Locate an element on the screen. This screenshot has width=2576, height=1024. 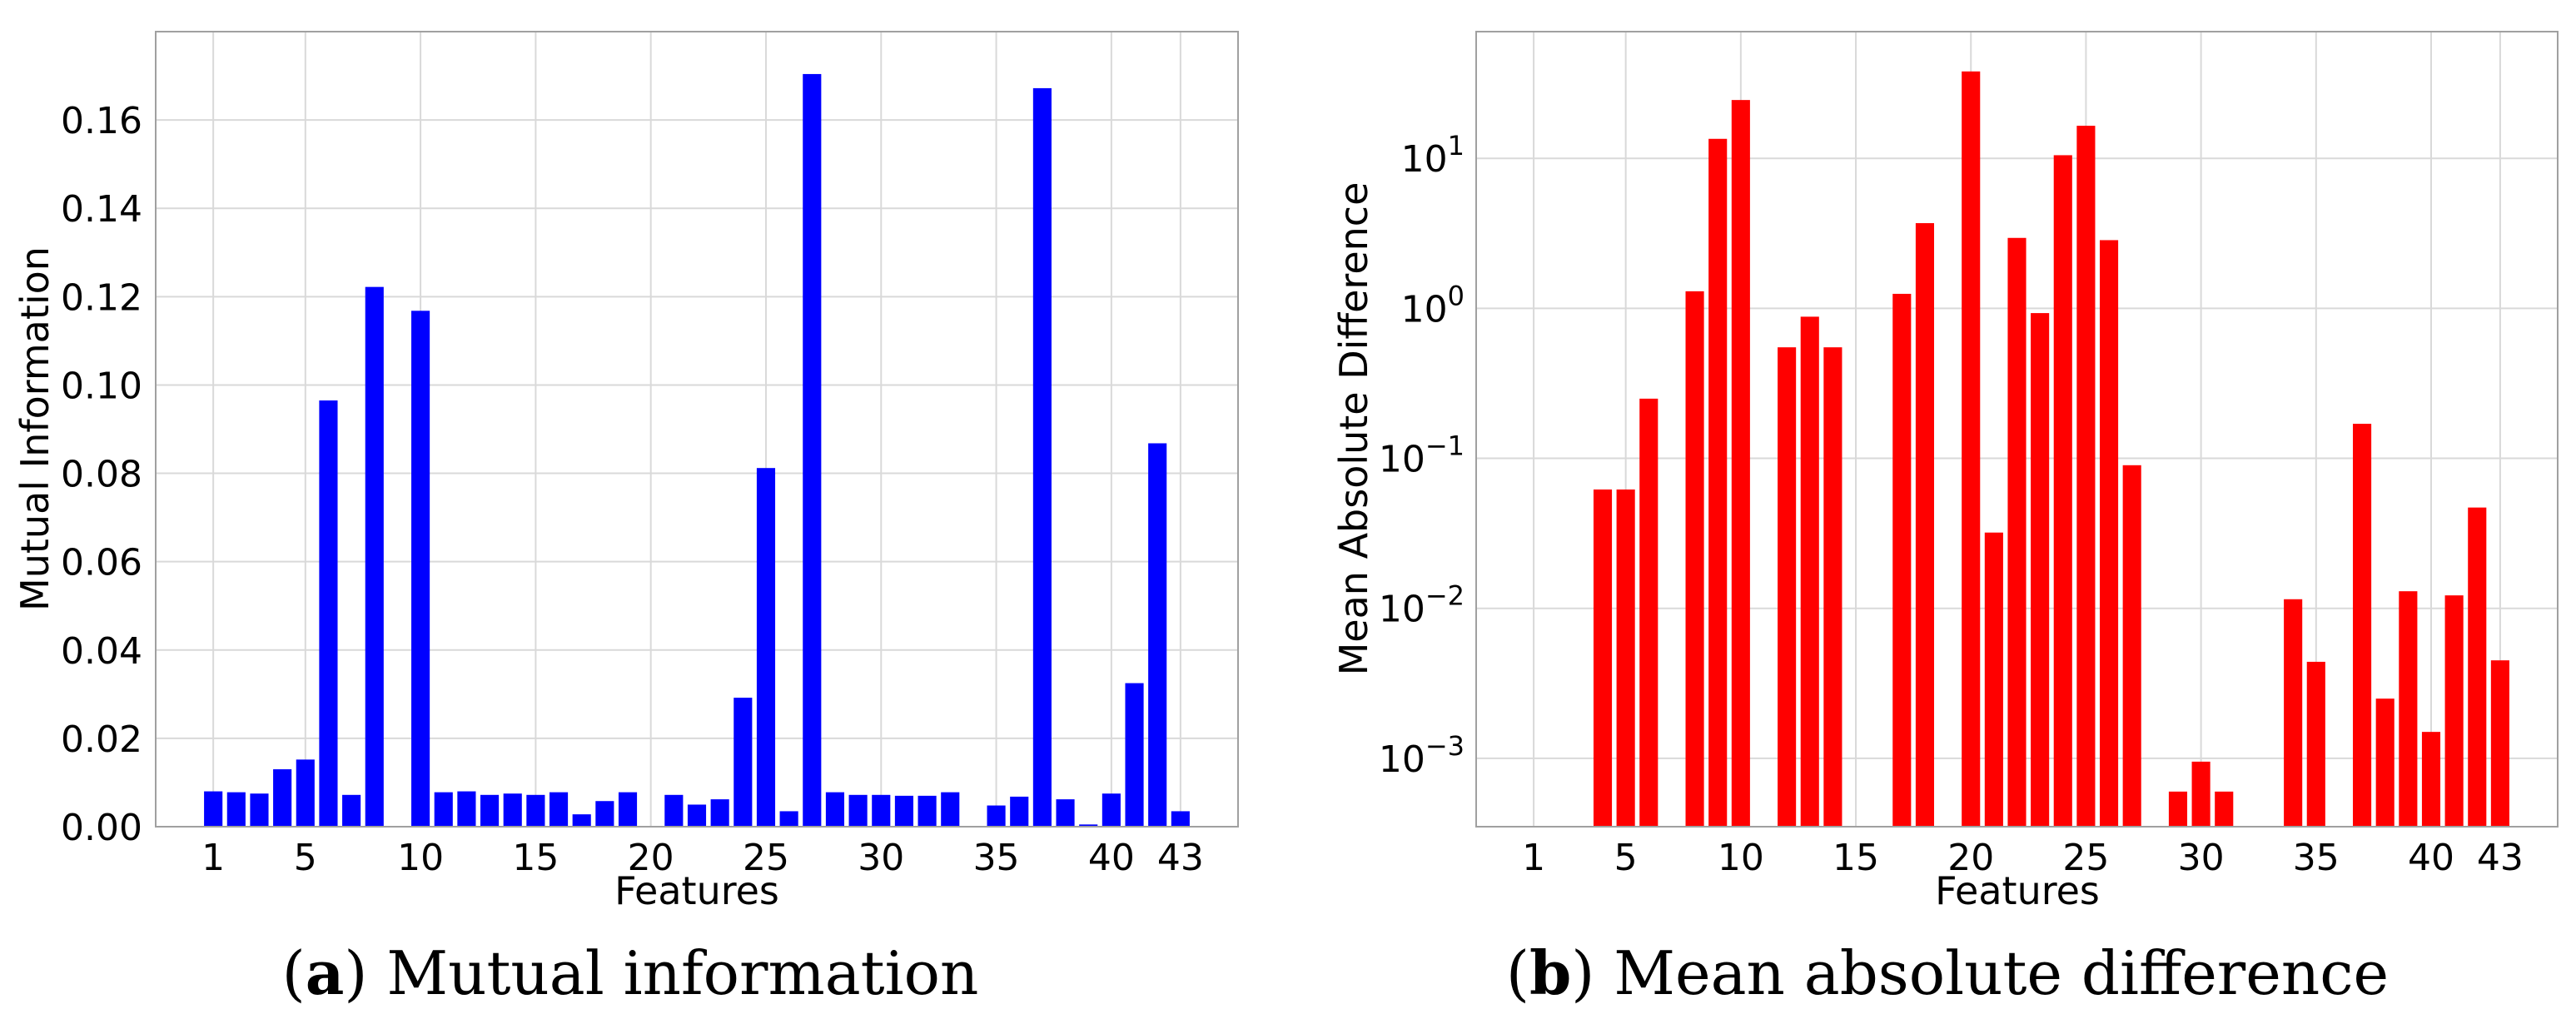
panel-a-y-ticks: 0.00 0.02 0.04 0.06 0.08 0.10 0.12 0.14 0.16 is located at coordinates (101, 474).